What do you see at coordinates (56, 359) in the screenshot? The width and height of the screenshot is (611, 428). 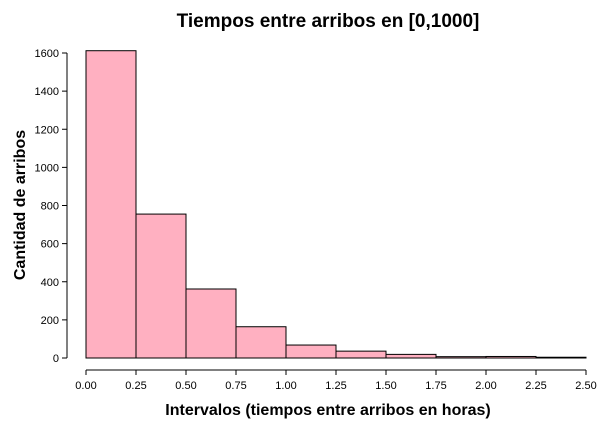 I see `y-tick-label: 0` at bounding box center [56, 359].